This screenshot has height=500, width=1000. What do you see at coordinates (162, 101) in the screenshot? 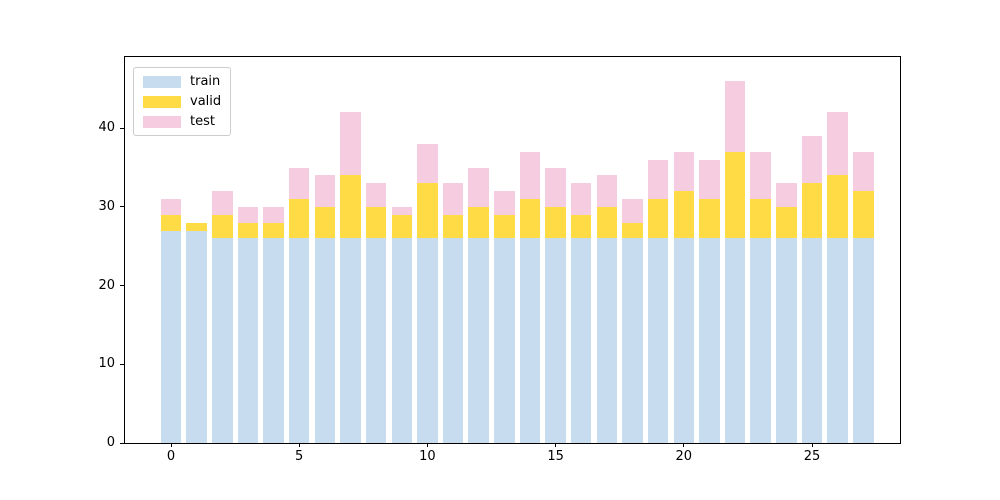
I see `legend-swatch-valid` at bounding box center [162, 101].